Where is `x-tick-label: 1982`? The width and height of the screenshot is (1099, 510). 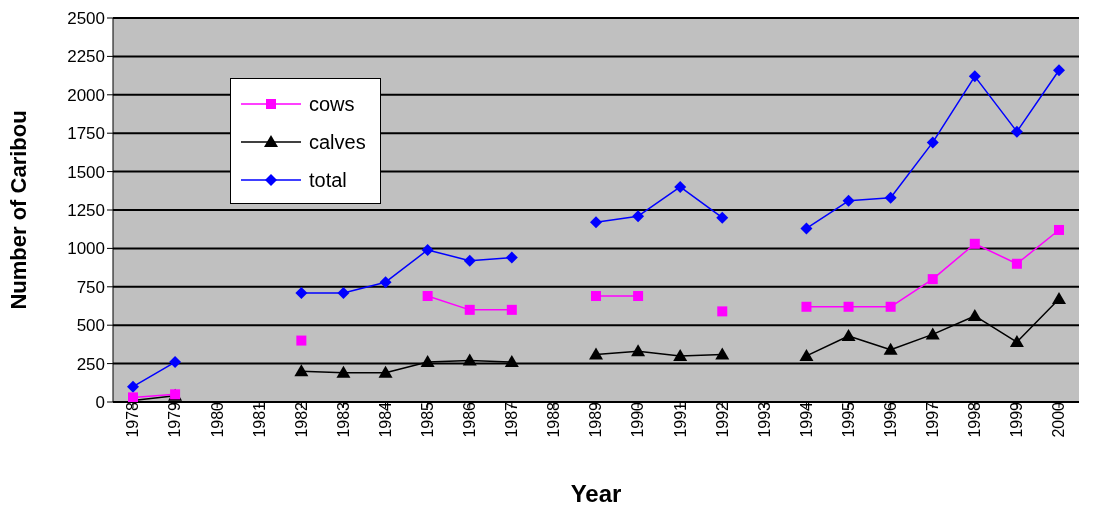
x-tick-label: 1982 is located at coordinates (301, 419).